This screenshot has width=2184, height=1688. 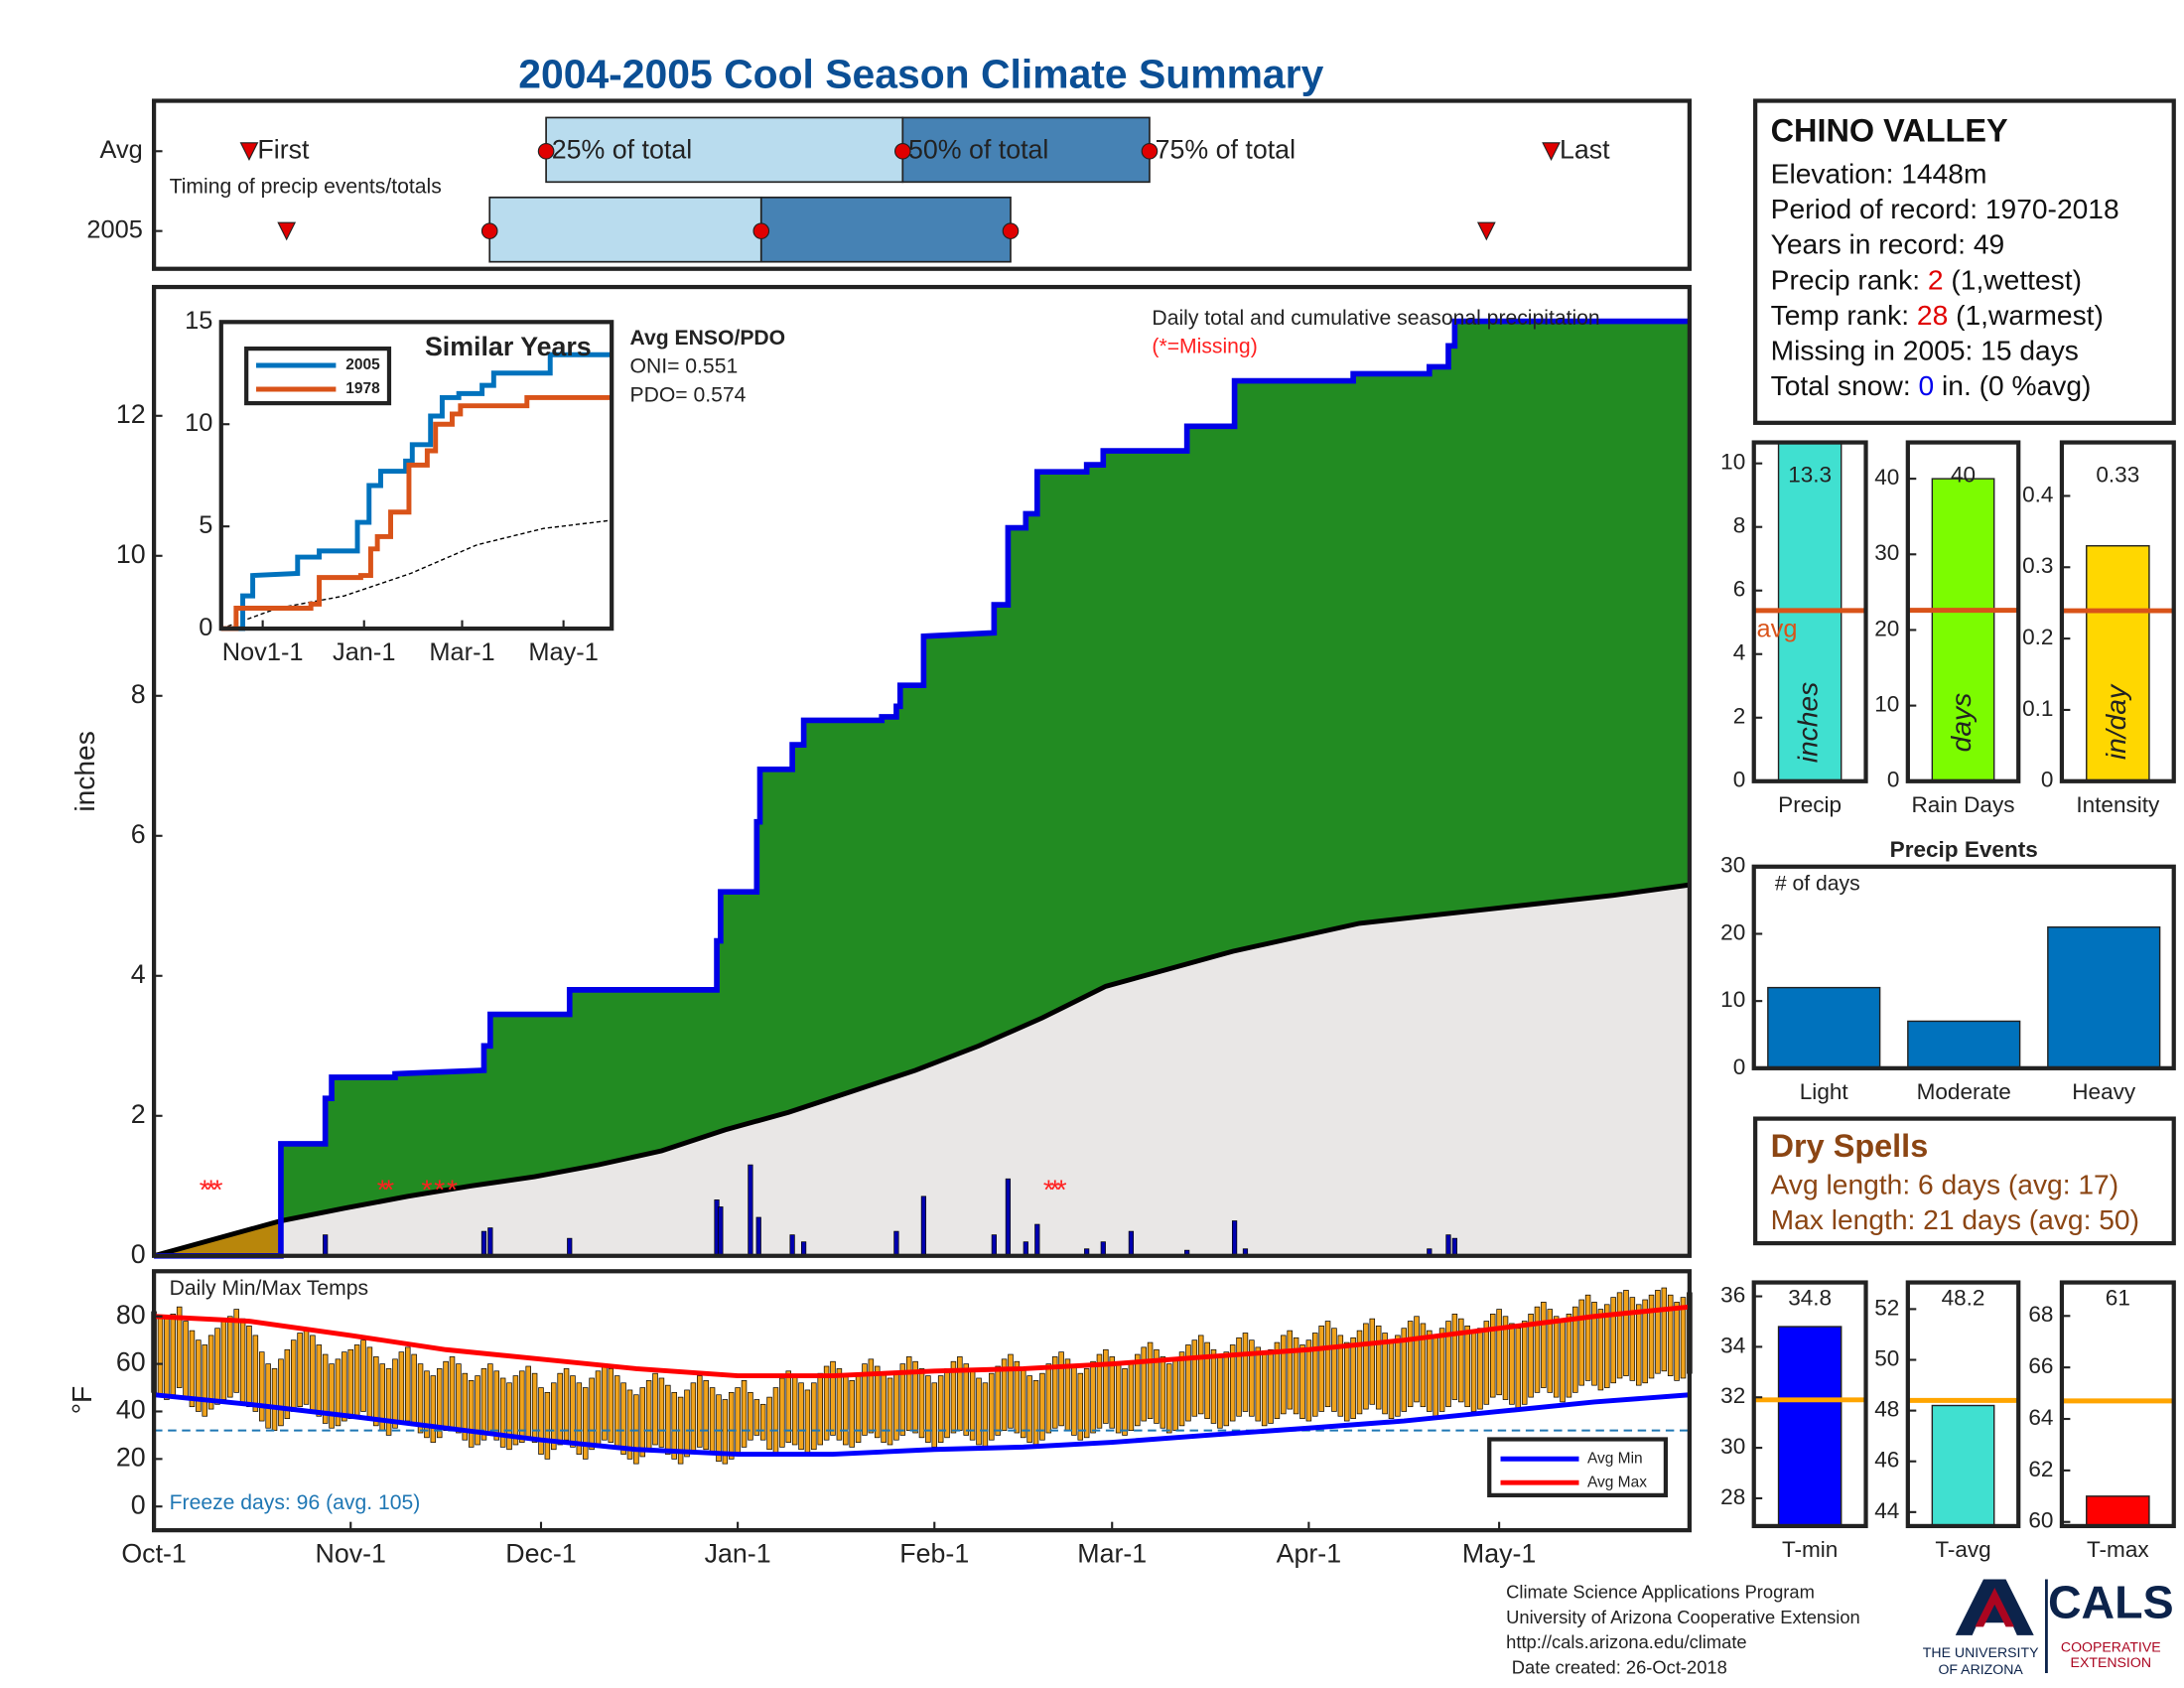 What do you see at coordinates (1886, 1460) in the screenshot?
I see `y-tick-label: 46` at bounding box center [1886, 1460].